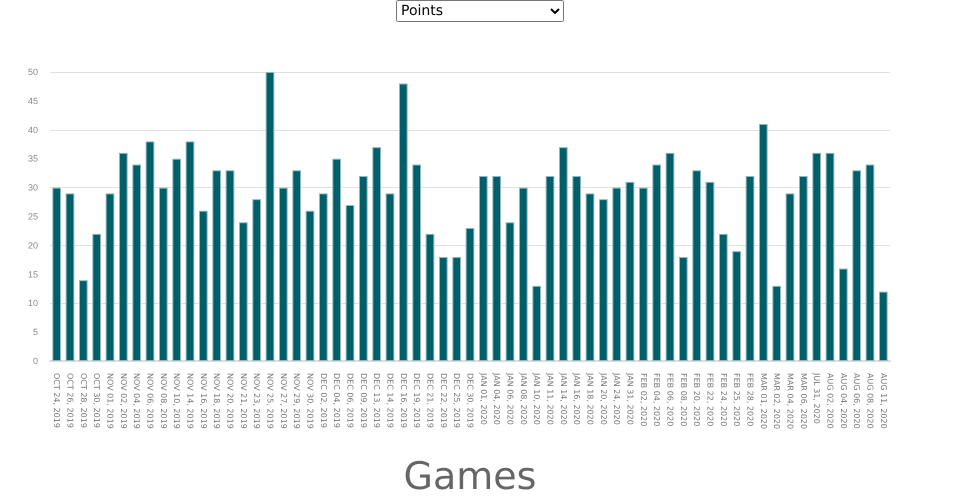 The height and width of the screenshot is (500, 960). Describe the element at coordinates (83, 400) in the screenshot. I see `x-tick-label: OCT 28, 2019` at that location.